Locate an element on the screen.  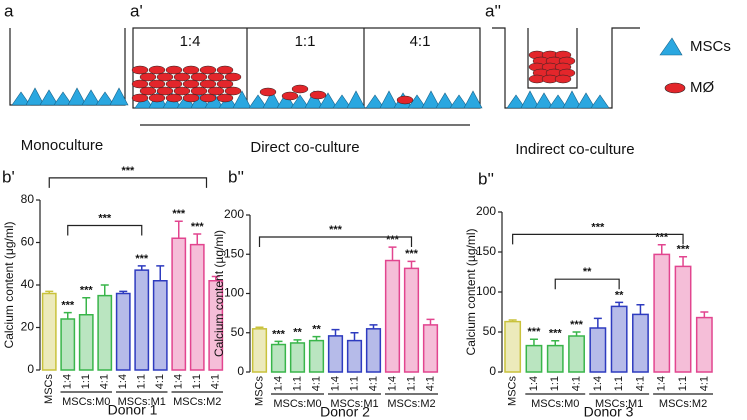
insert is located at coordinates (552, 58).